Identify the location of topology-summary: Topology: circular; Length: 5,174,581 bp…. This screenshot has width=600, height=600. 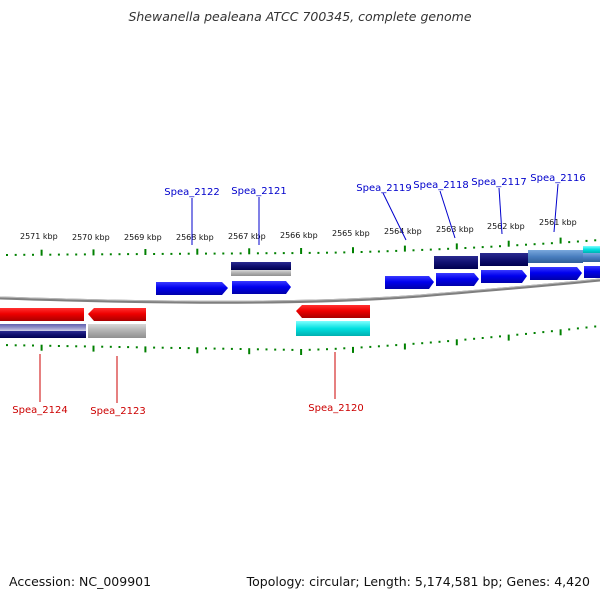
(418, 581).